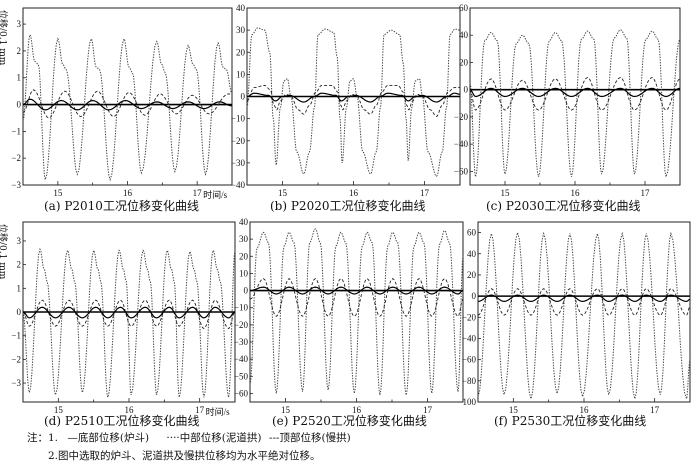 This screenshot has width=700, height=468. Describe the element at coordinates (173, 438) in the screenshot. I see `legend-dotted-symbol: ····` at that location.